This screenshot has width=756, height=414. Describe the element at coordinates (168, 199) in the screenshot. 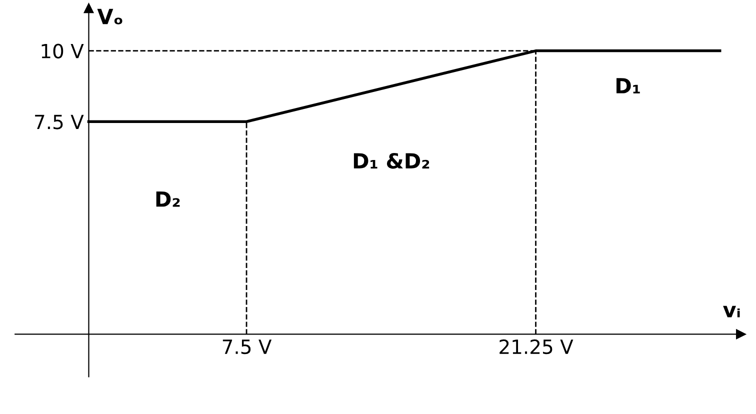

I see `annotation: D₂` at that location.